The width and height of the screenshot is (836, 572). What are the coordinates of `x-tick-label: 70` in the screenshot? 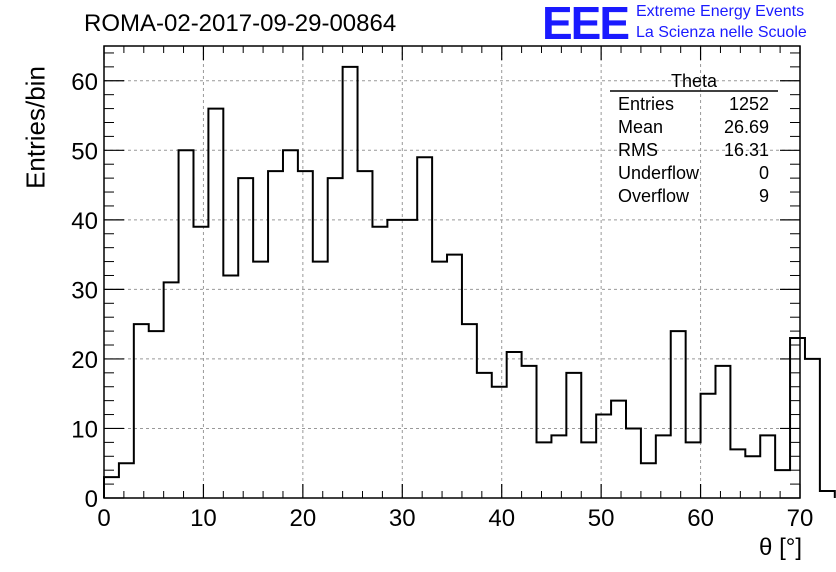 It's located at (800, 518).